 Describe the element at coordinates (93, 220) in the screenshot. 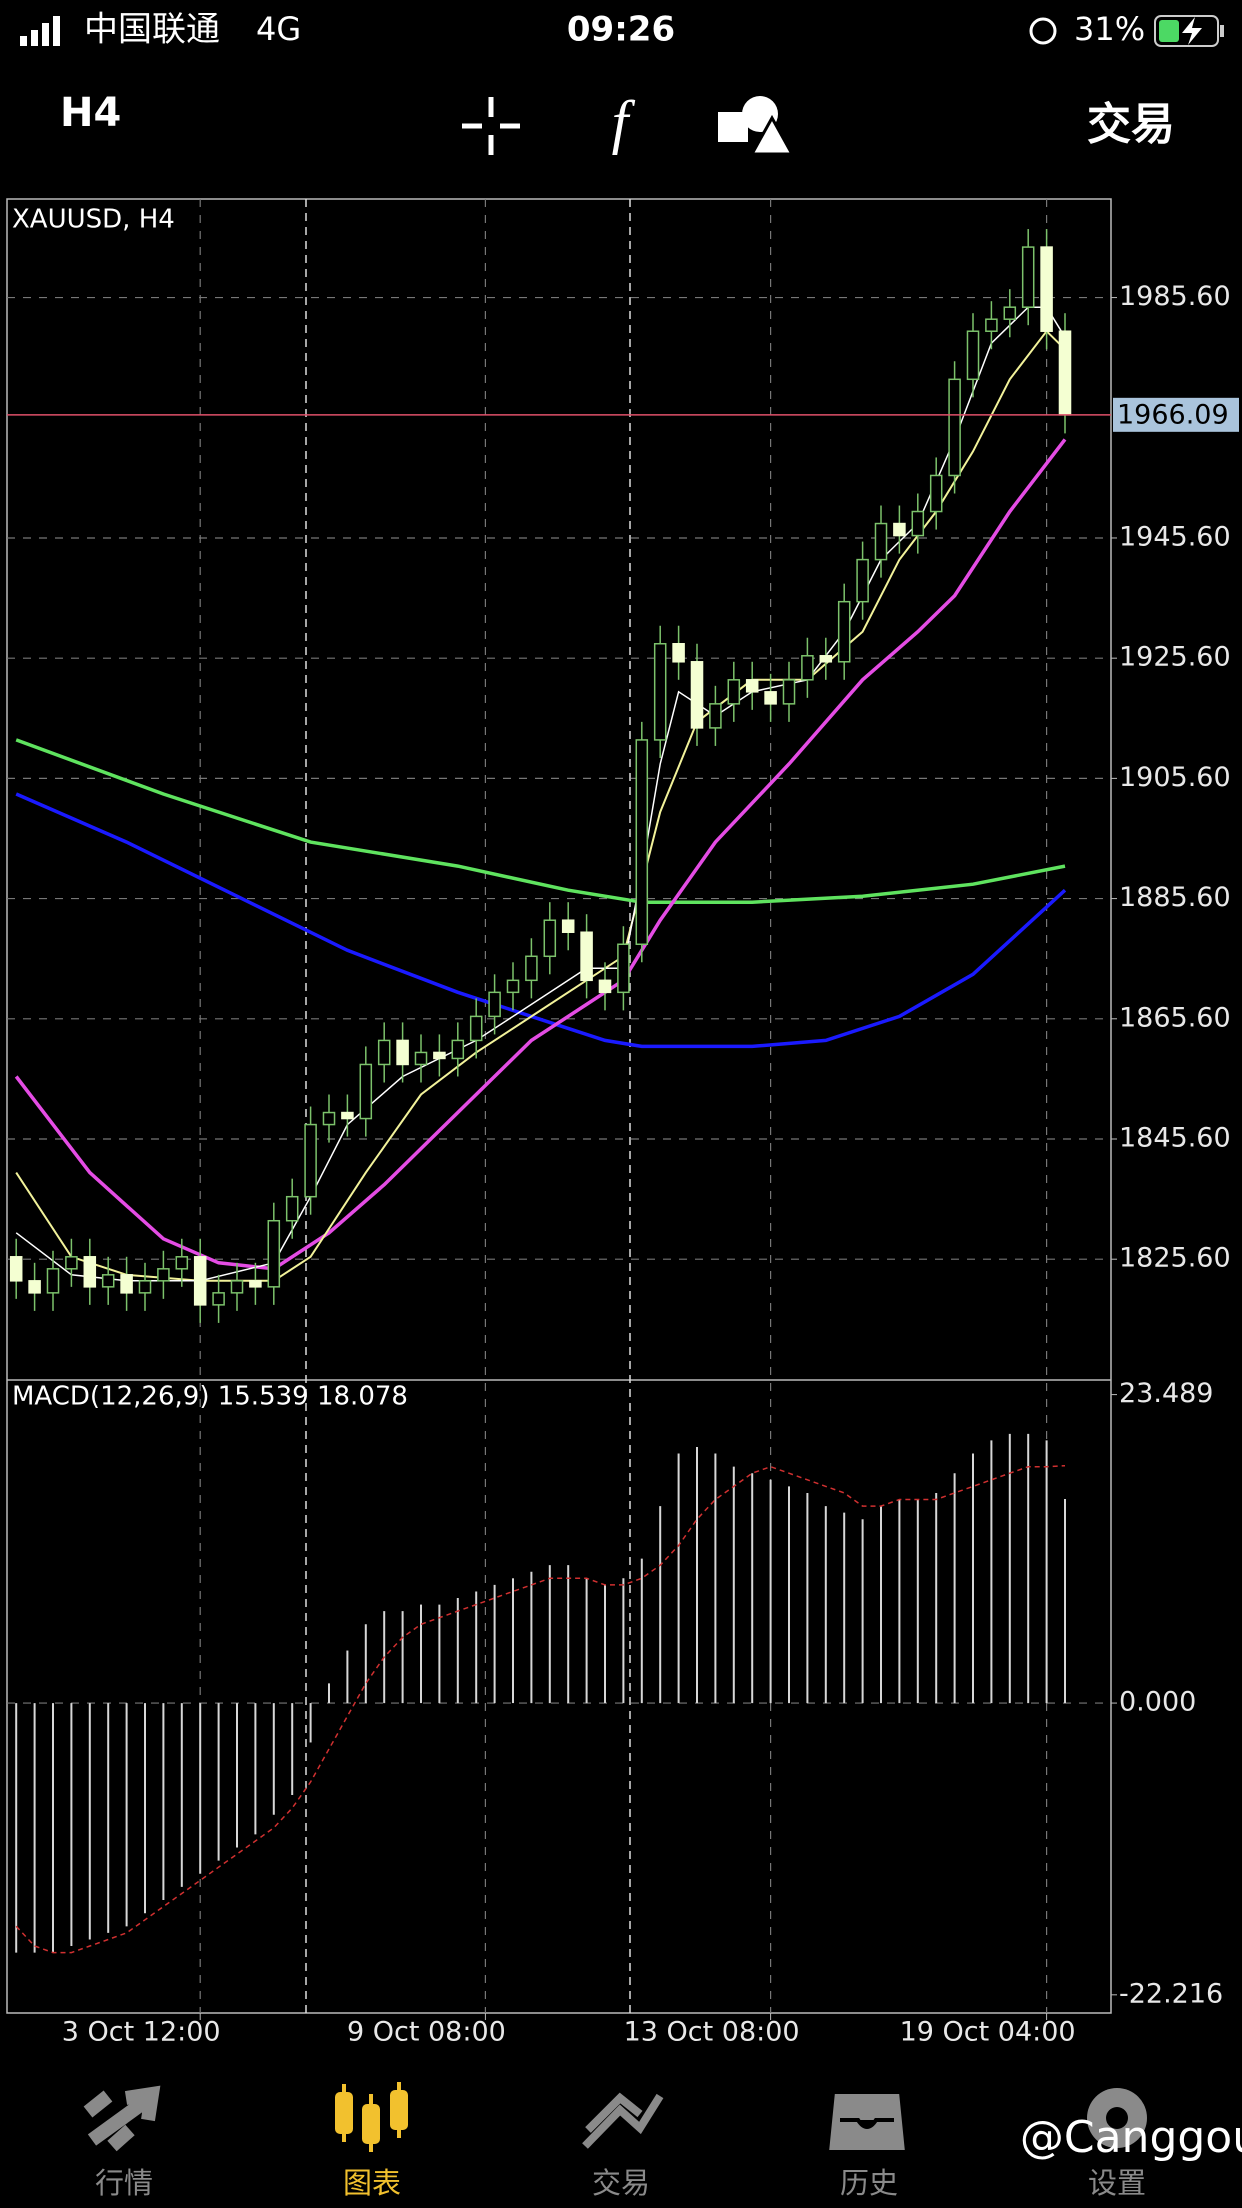

I see `chart-title: XAUUSD, H4` at that location.